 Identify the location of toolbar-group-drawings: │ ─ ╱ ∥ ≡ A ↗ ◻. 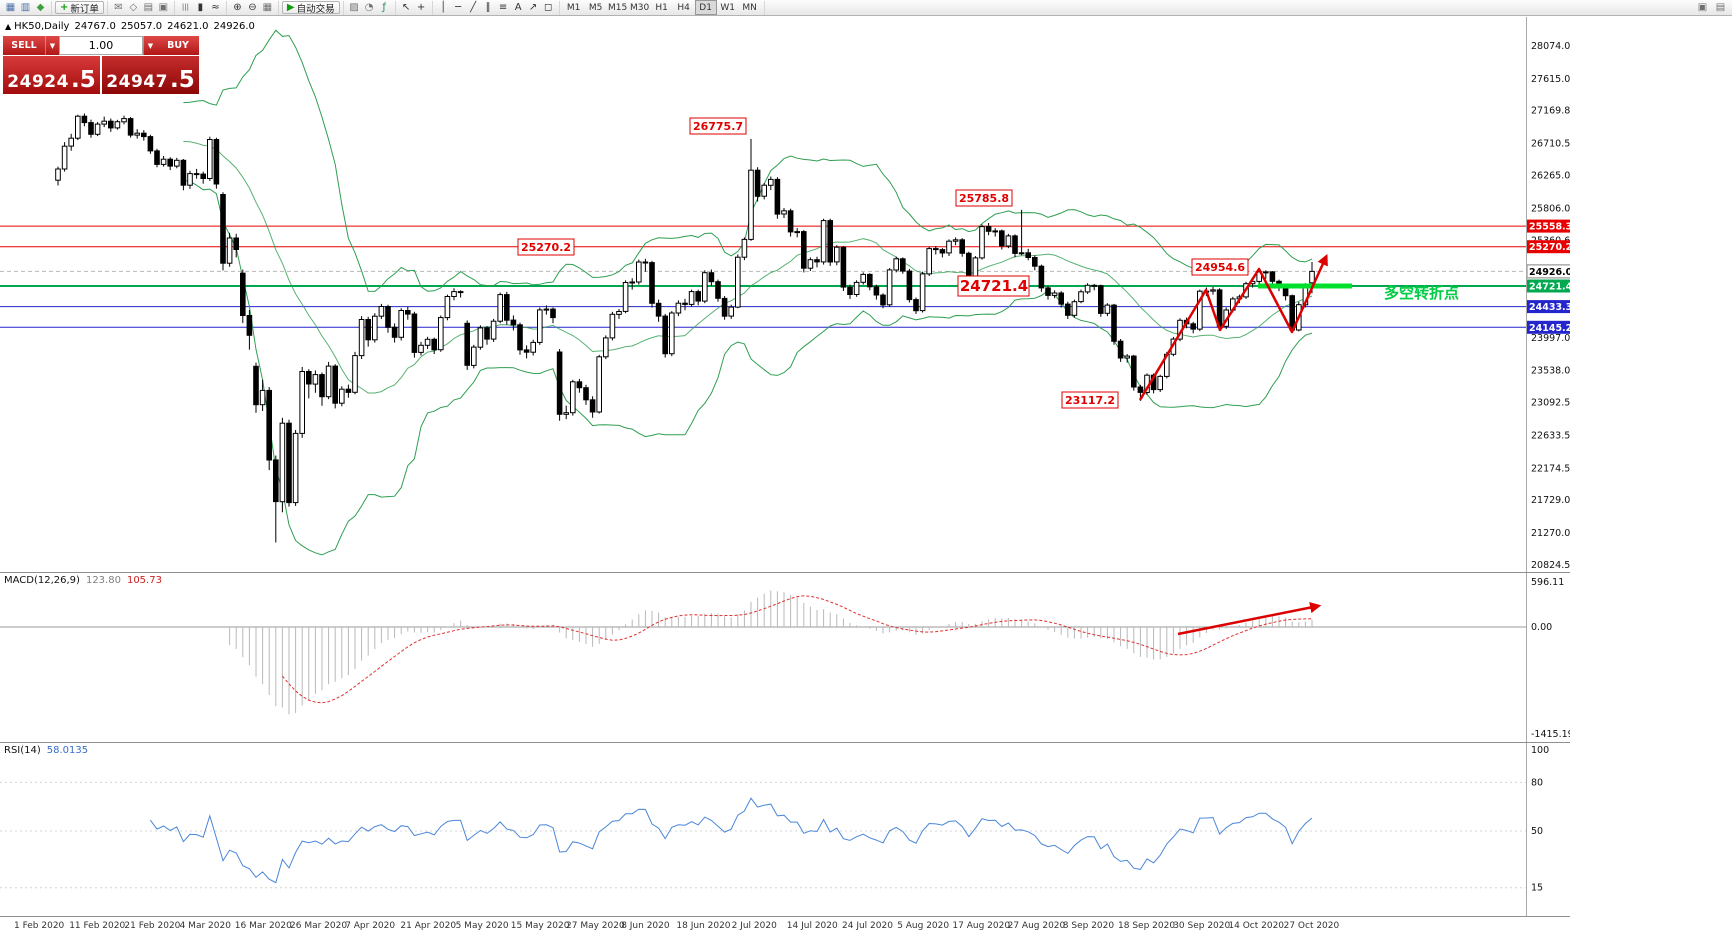
(496, 7).